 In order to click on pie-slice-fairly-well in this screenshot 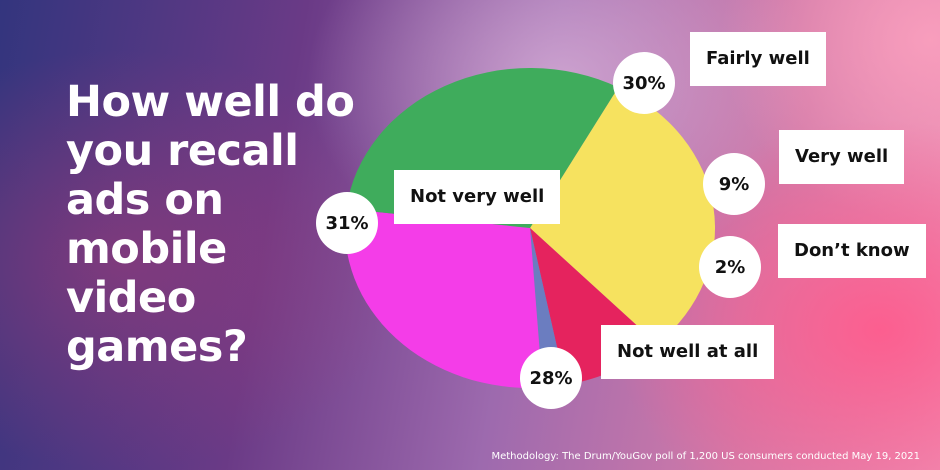, I will do `click(623, 216)`.